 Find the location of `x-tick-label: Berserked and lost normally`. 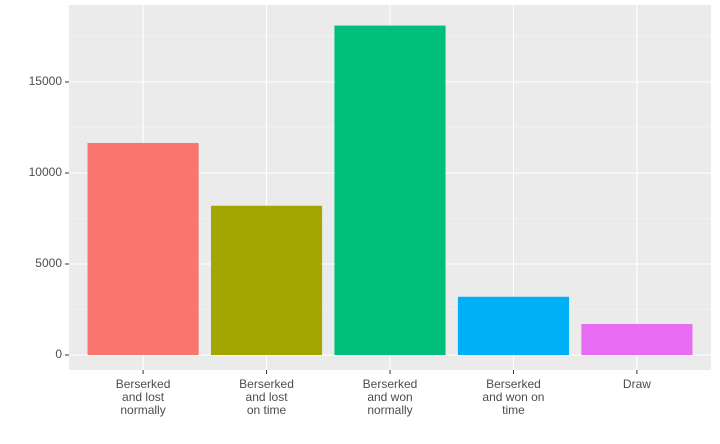

x-tick-label: Berserked and lost normally is located at coordinates (143, 397).